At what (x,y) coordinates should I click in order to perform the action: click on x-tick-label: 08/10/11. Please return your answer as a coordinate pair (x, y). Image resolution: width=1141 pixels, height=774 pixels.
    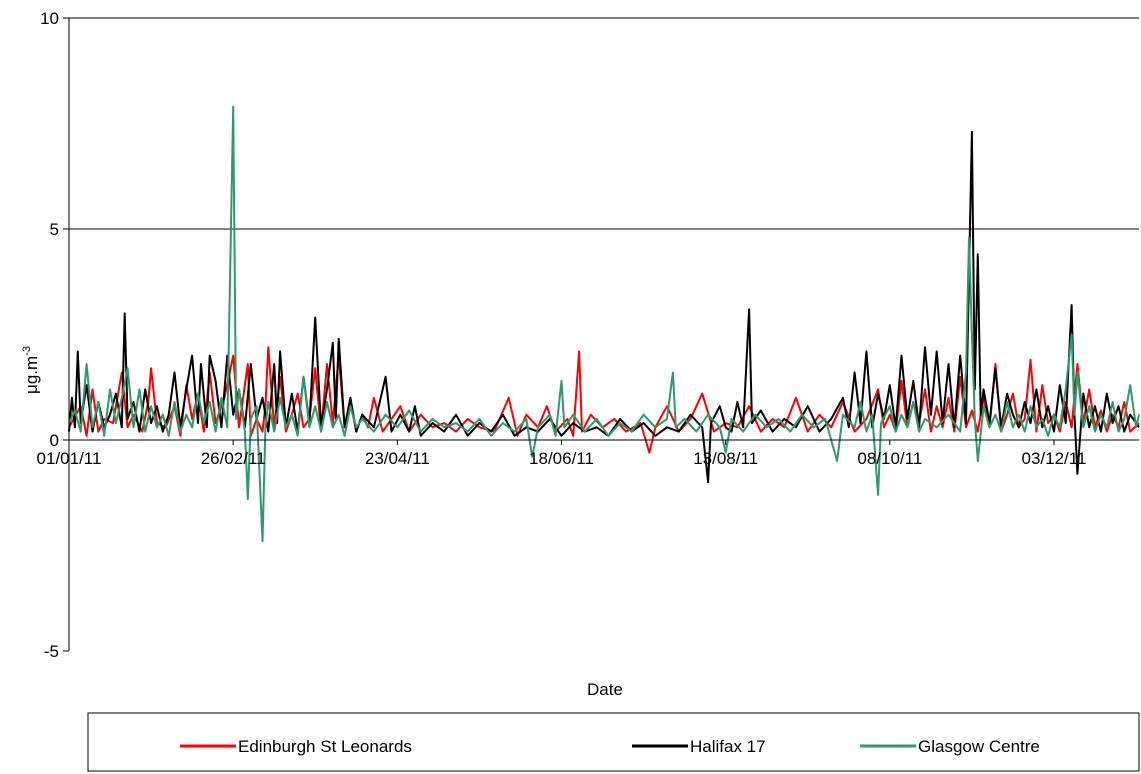
    Looking at the image, I should click on (889, 458).